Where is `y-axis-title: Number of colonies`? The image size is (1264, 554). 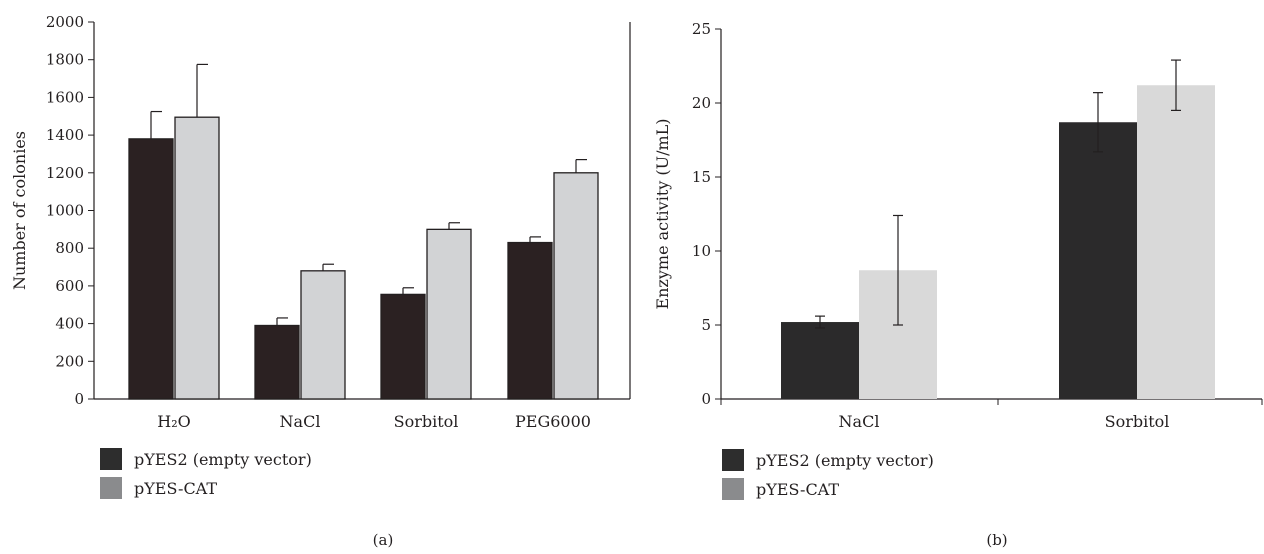
y-axis-title: Number of colonies is located at coordinates (19, 210).